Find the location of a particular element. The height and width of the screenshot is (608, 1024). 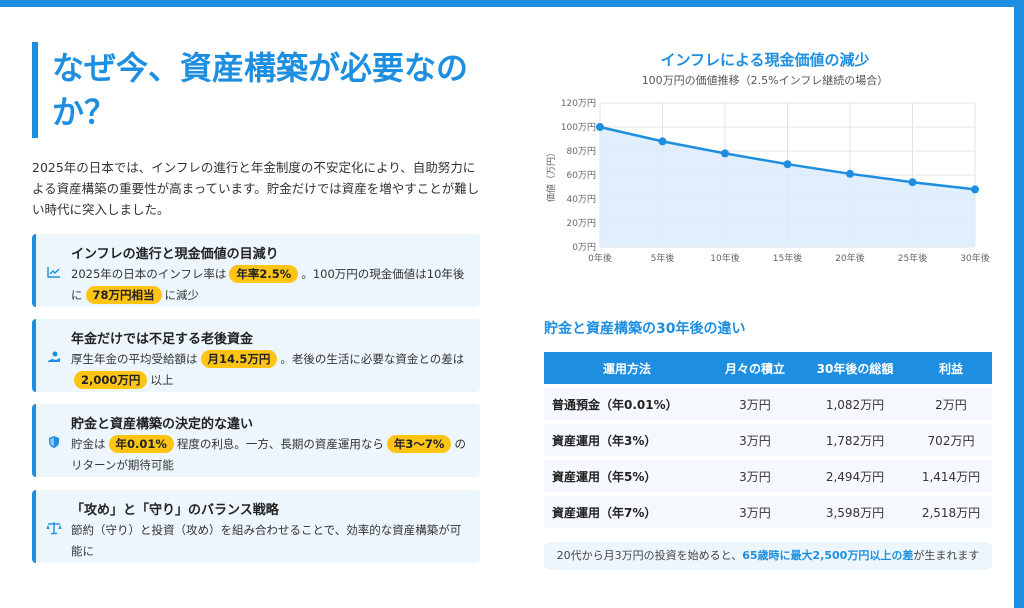

balance-scale-icon is located at coordinates (54, 528).